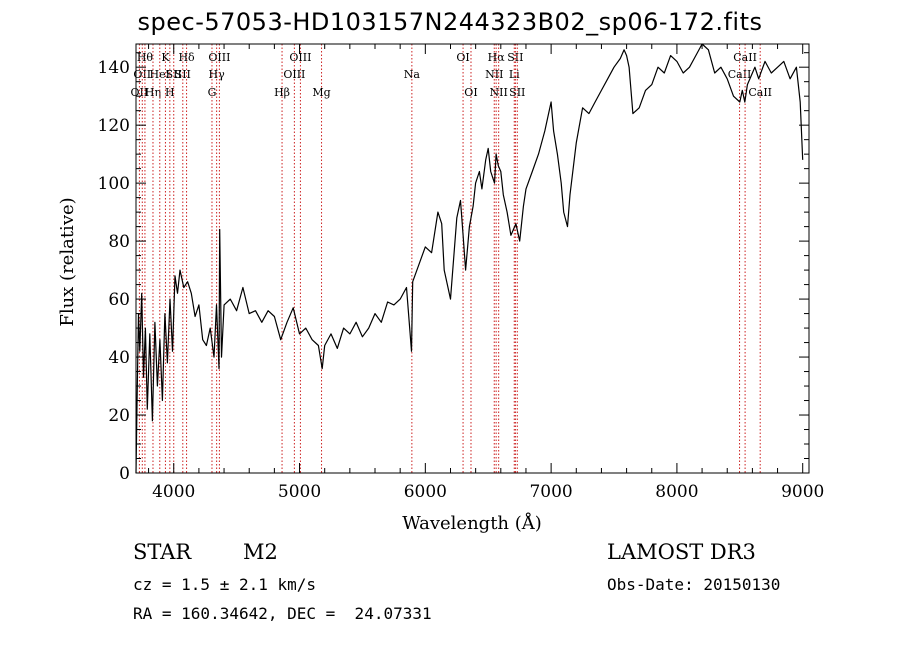 Image resolution: width=900 pixels, height=649 pixels. I want to click on coordinates: RA = 160.34642, DEC = 24.07331, so click(282, 613).